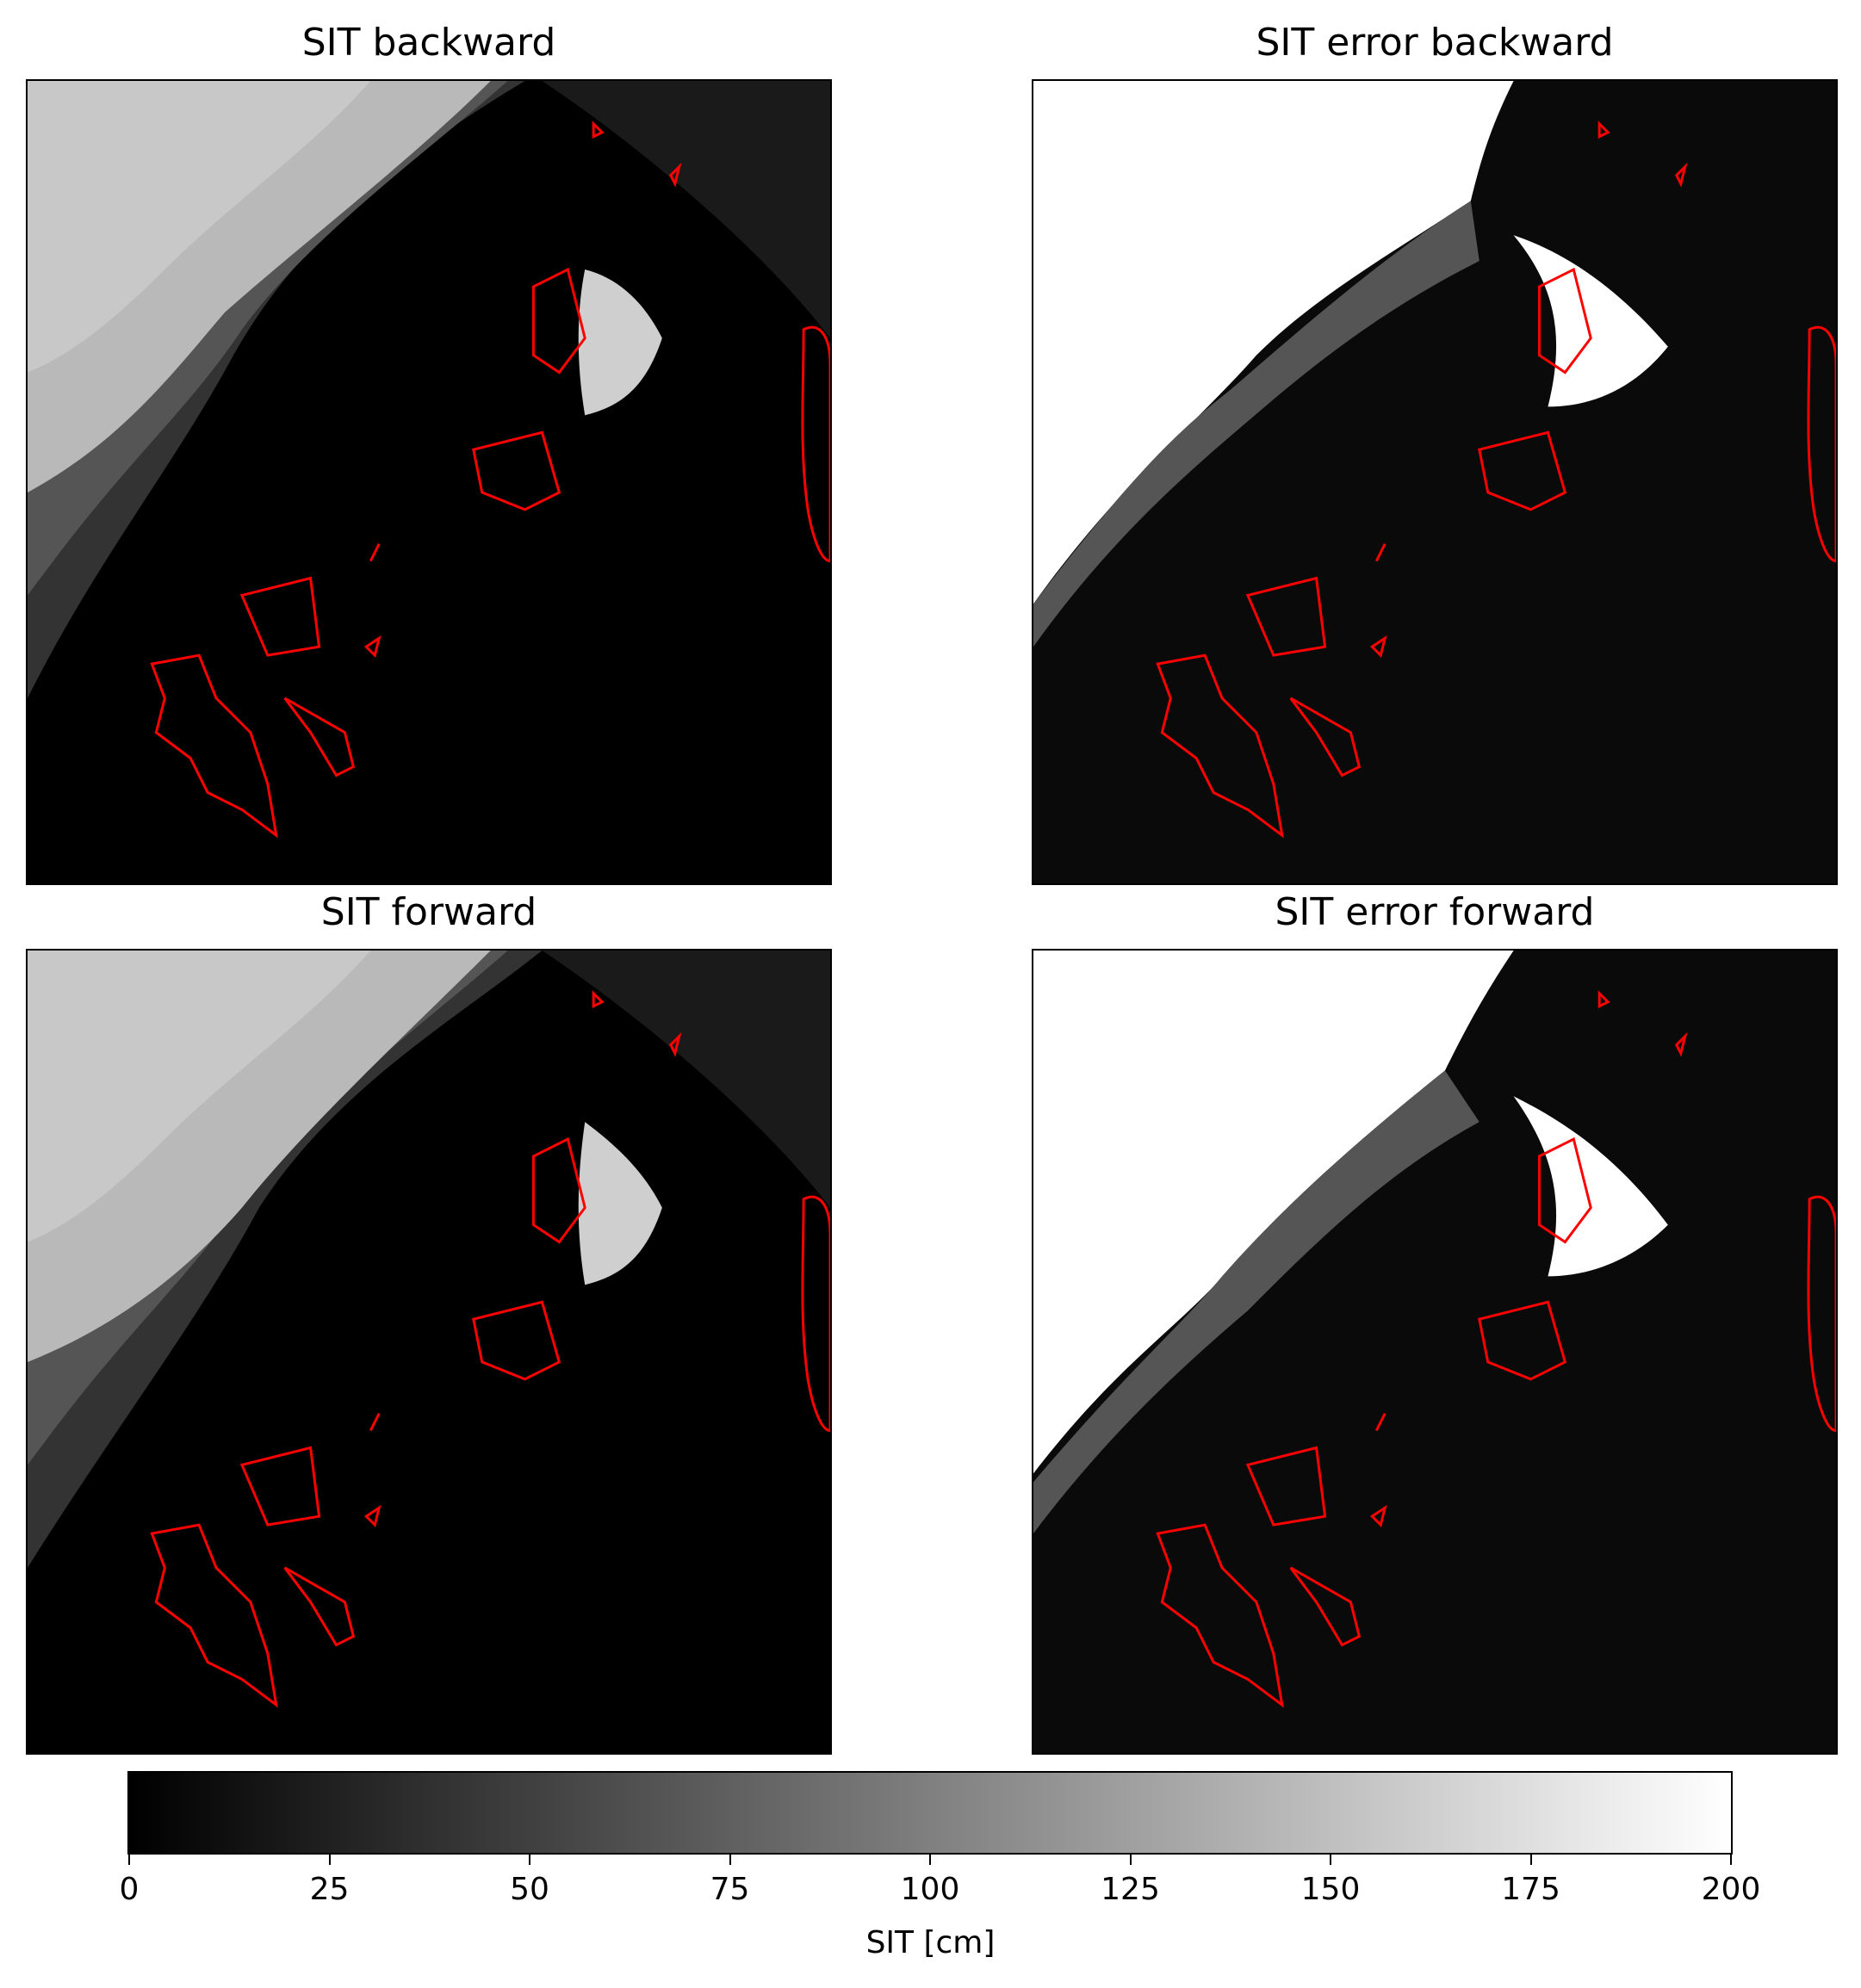 The width and height of the screenshot is (1861, 1988). Describe the element at coordinates (1330, 1890) in the screenshot. I see `colorbar-tick-label: 150` at that location.